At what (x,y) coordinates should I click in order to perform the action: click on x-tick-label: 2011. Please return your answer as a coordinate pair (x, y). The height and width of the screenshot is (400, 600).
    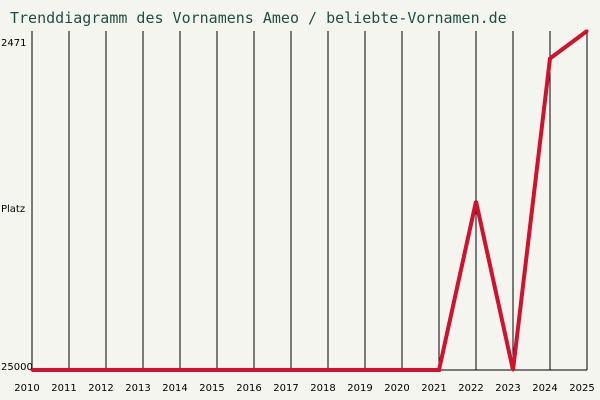
    Looking at the image, I should click on (63, 388).